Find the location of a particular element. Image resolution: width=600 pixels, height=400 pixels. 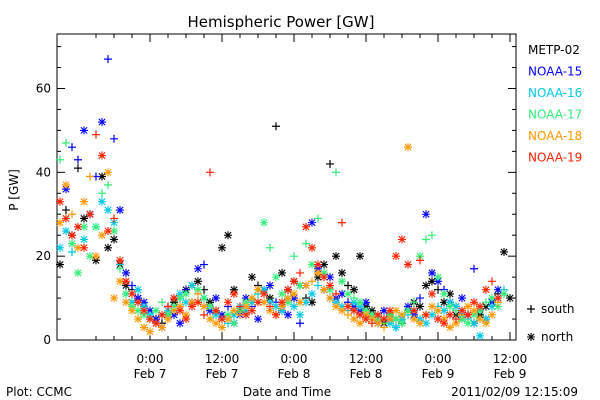

chart-title: Hemispheric Power [GW] is located at coordinates (281, 22).